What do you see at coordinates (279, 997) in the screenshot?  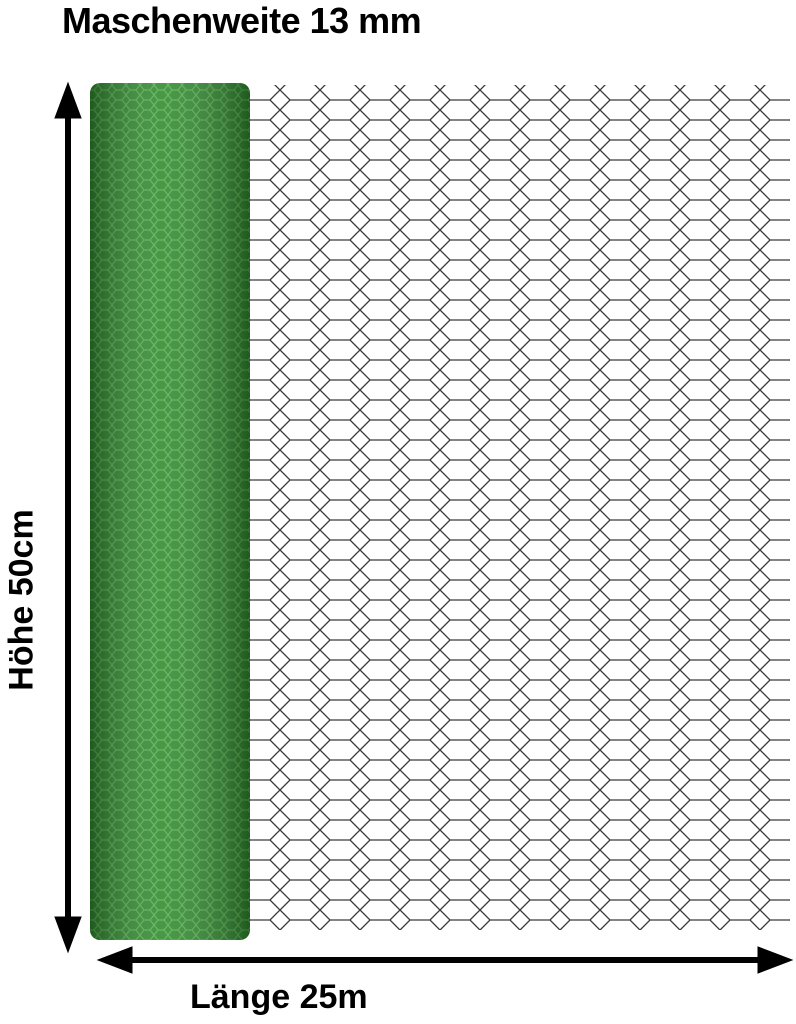 I see `length-label: Länge 25m` at bounding box center [279, 997].